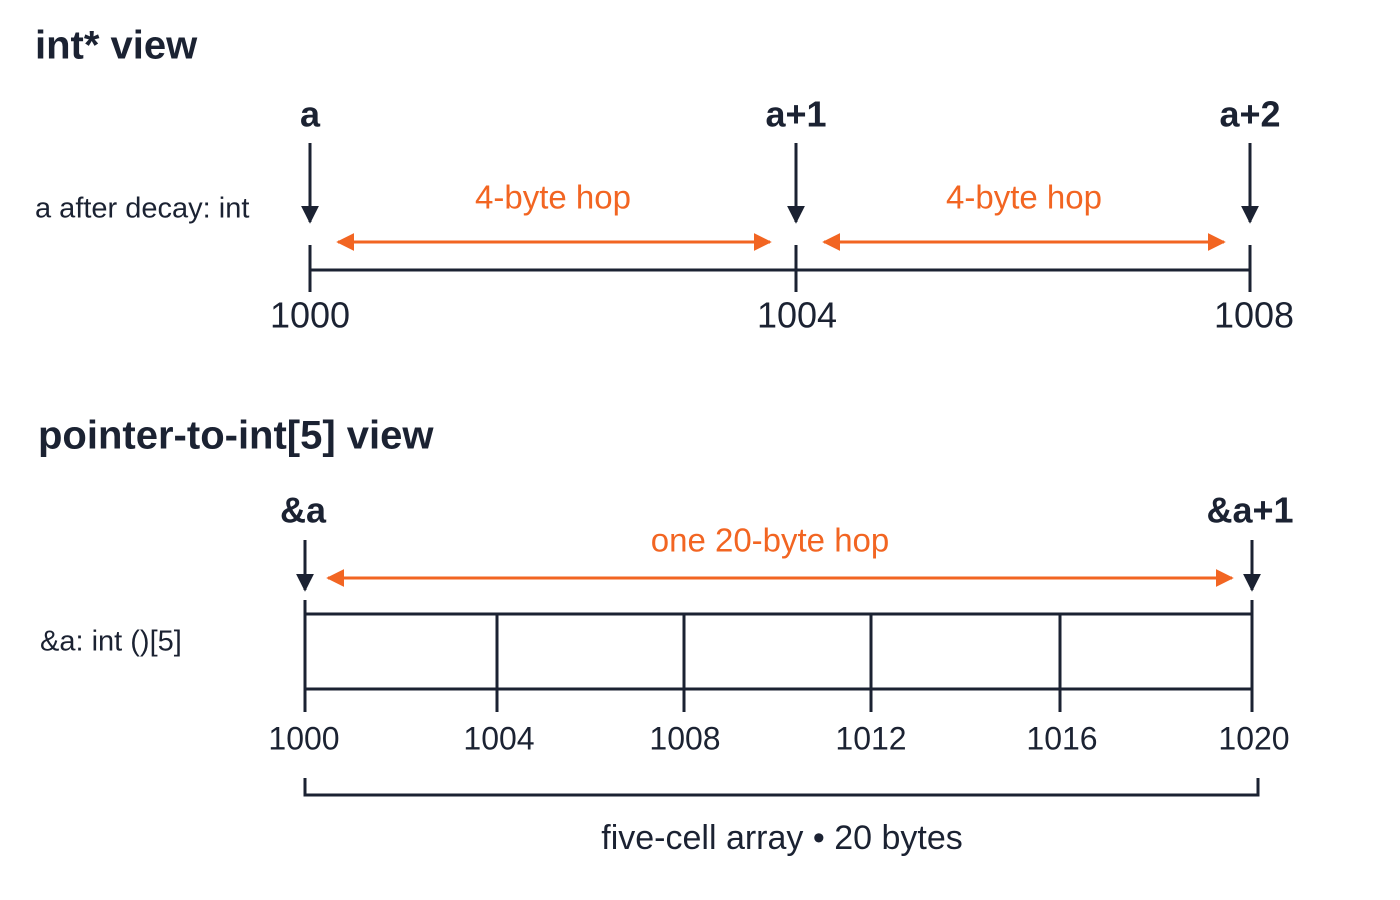 The width and height of the screenshot is (1400, 900). Describe the element at coordinates (111, 642) in the screenshot. I see `type-label: &a: int ()[5]` at that location.